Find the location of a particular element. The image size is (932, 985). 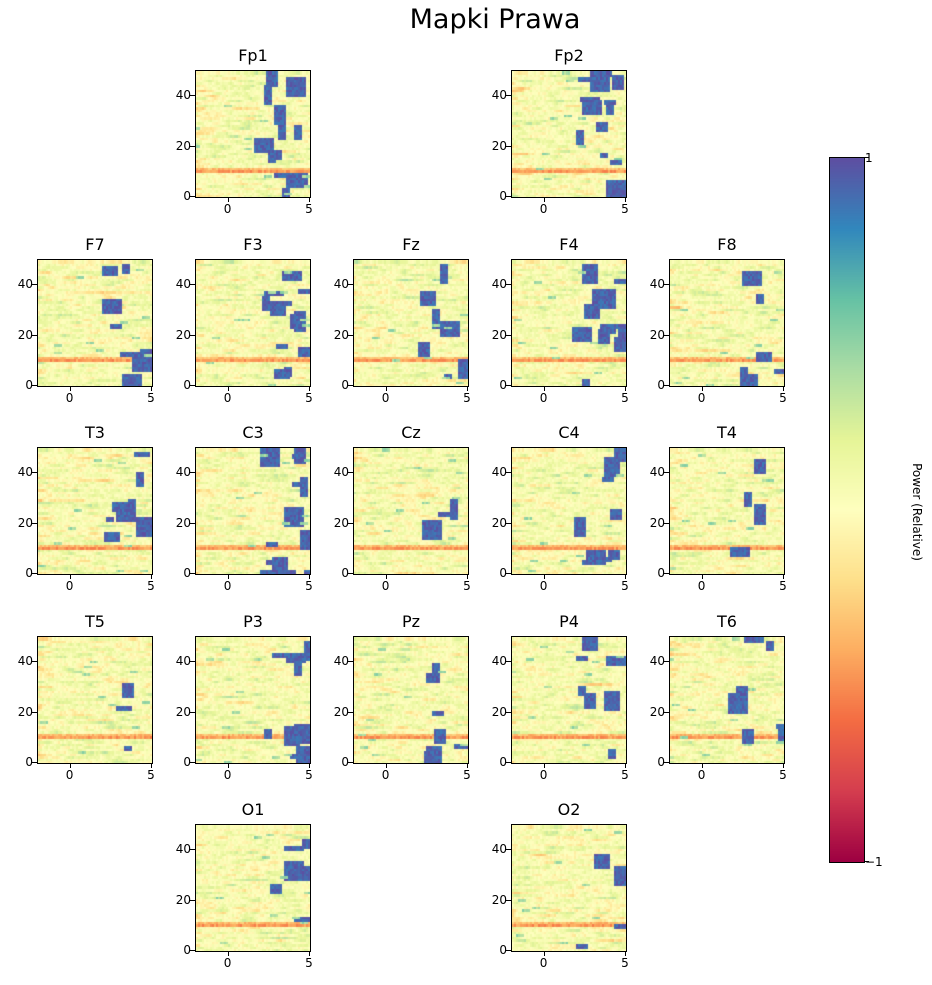

heatmap-f8 is located at coordinates (727, 323).